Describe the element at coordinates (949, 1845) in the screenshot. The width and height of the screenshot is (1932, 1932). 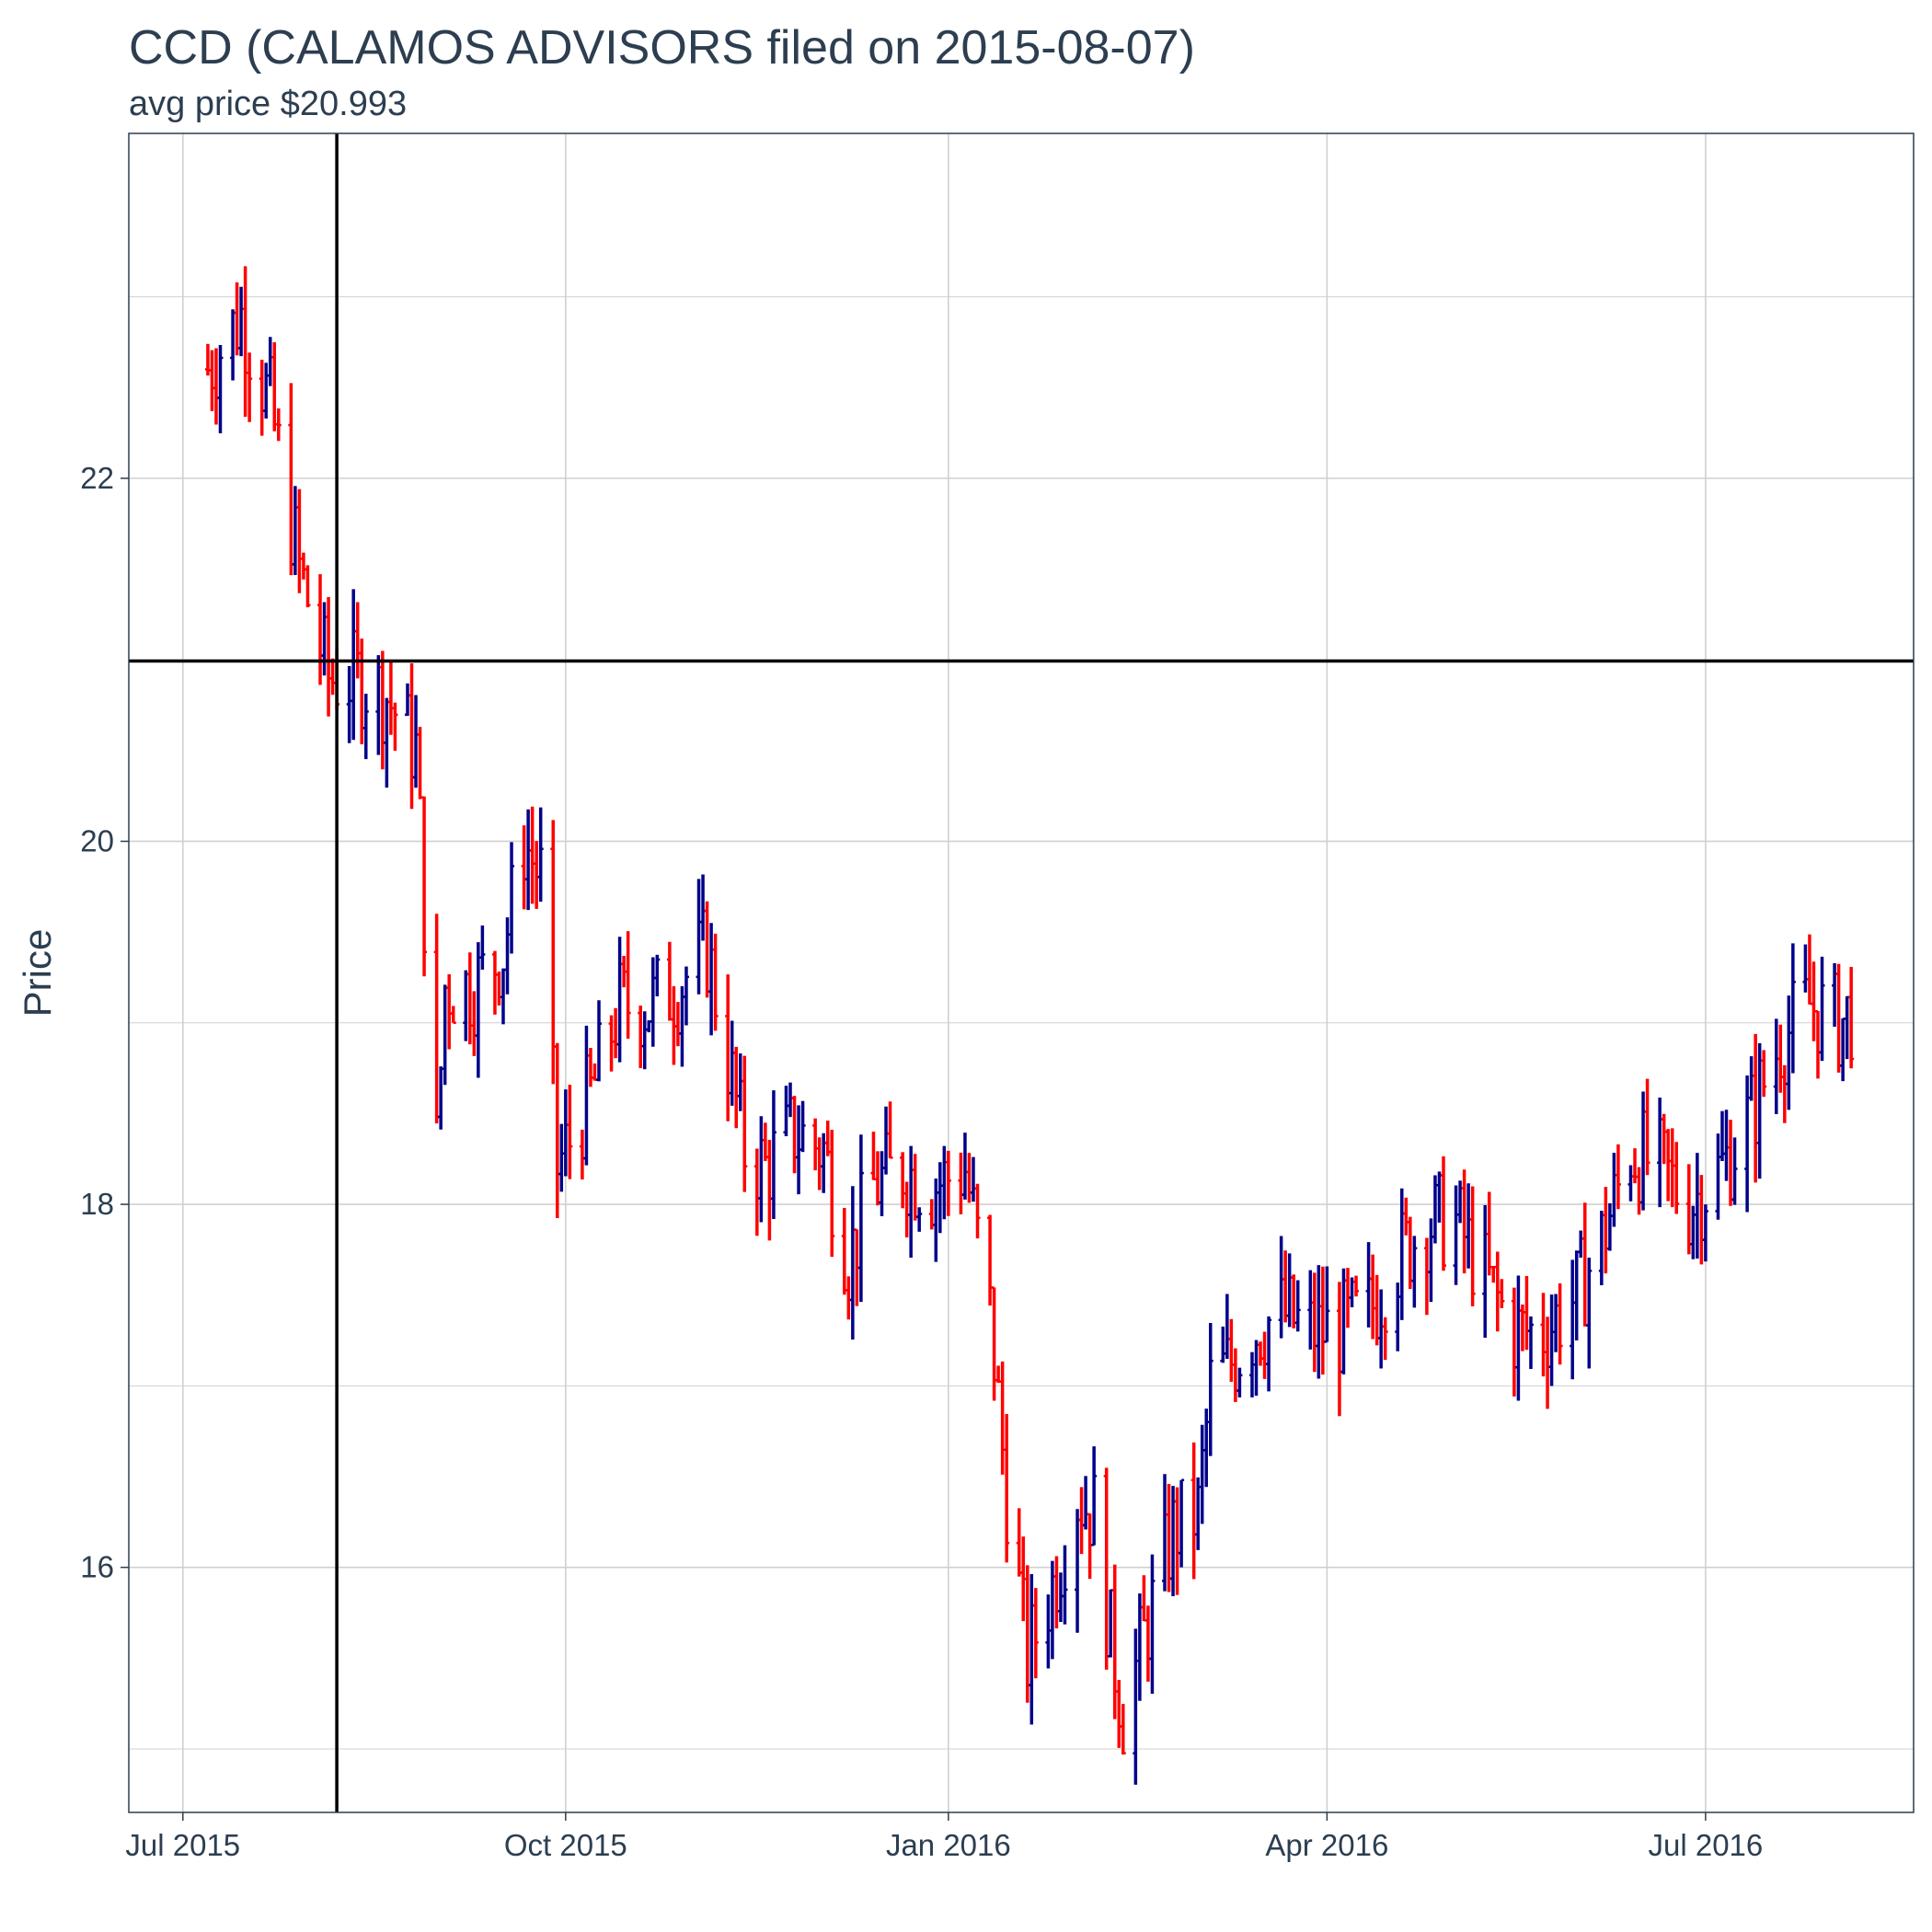
I see `x-tick-label: Jan 2016` at that location.